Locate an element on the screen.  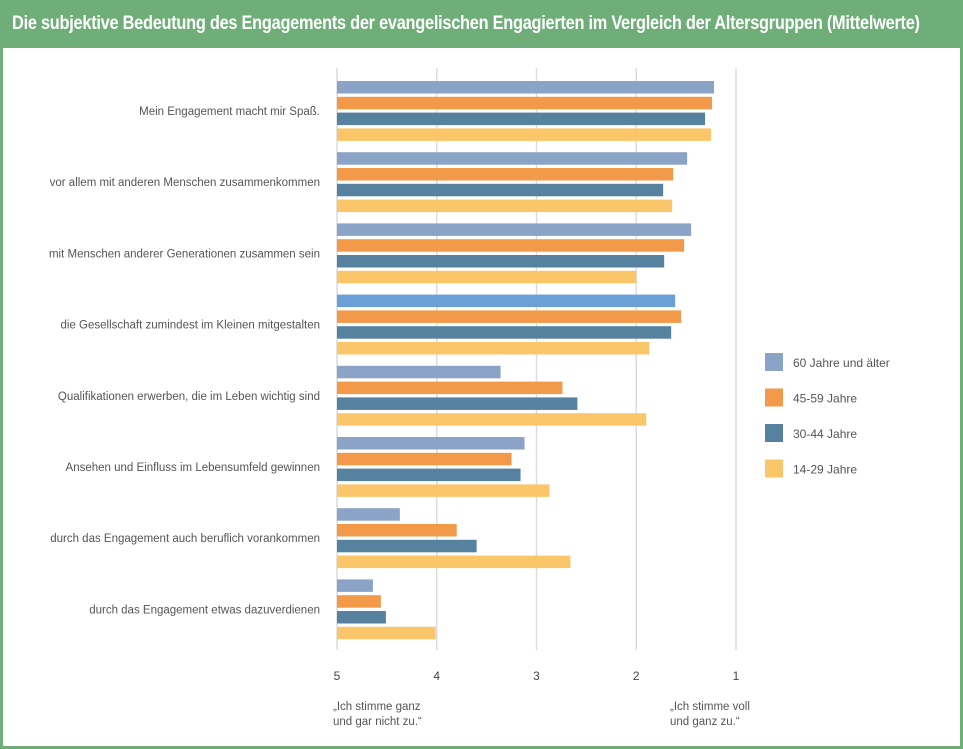
bar-1-30-44-jahre is located at coordinates (521, 119).